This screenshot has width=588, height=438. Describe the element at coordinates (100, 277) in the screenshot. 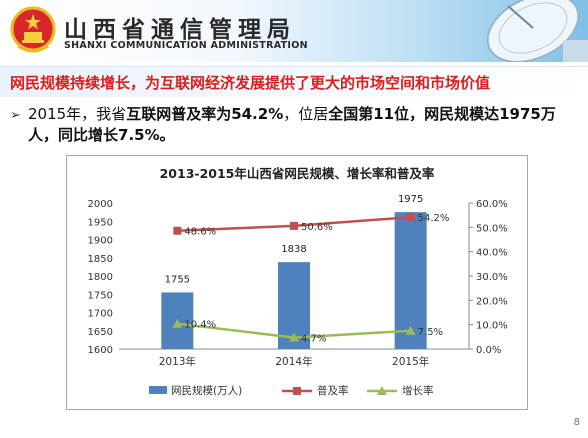

I see `y-tick-label-left: 1800` at that location.